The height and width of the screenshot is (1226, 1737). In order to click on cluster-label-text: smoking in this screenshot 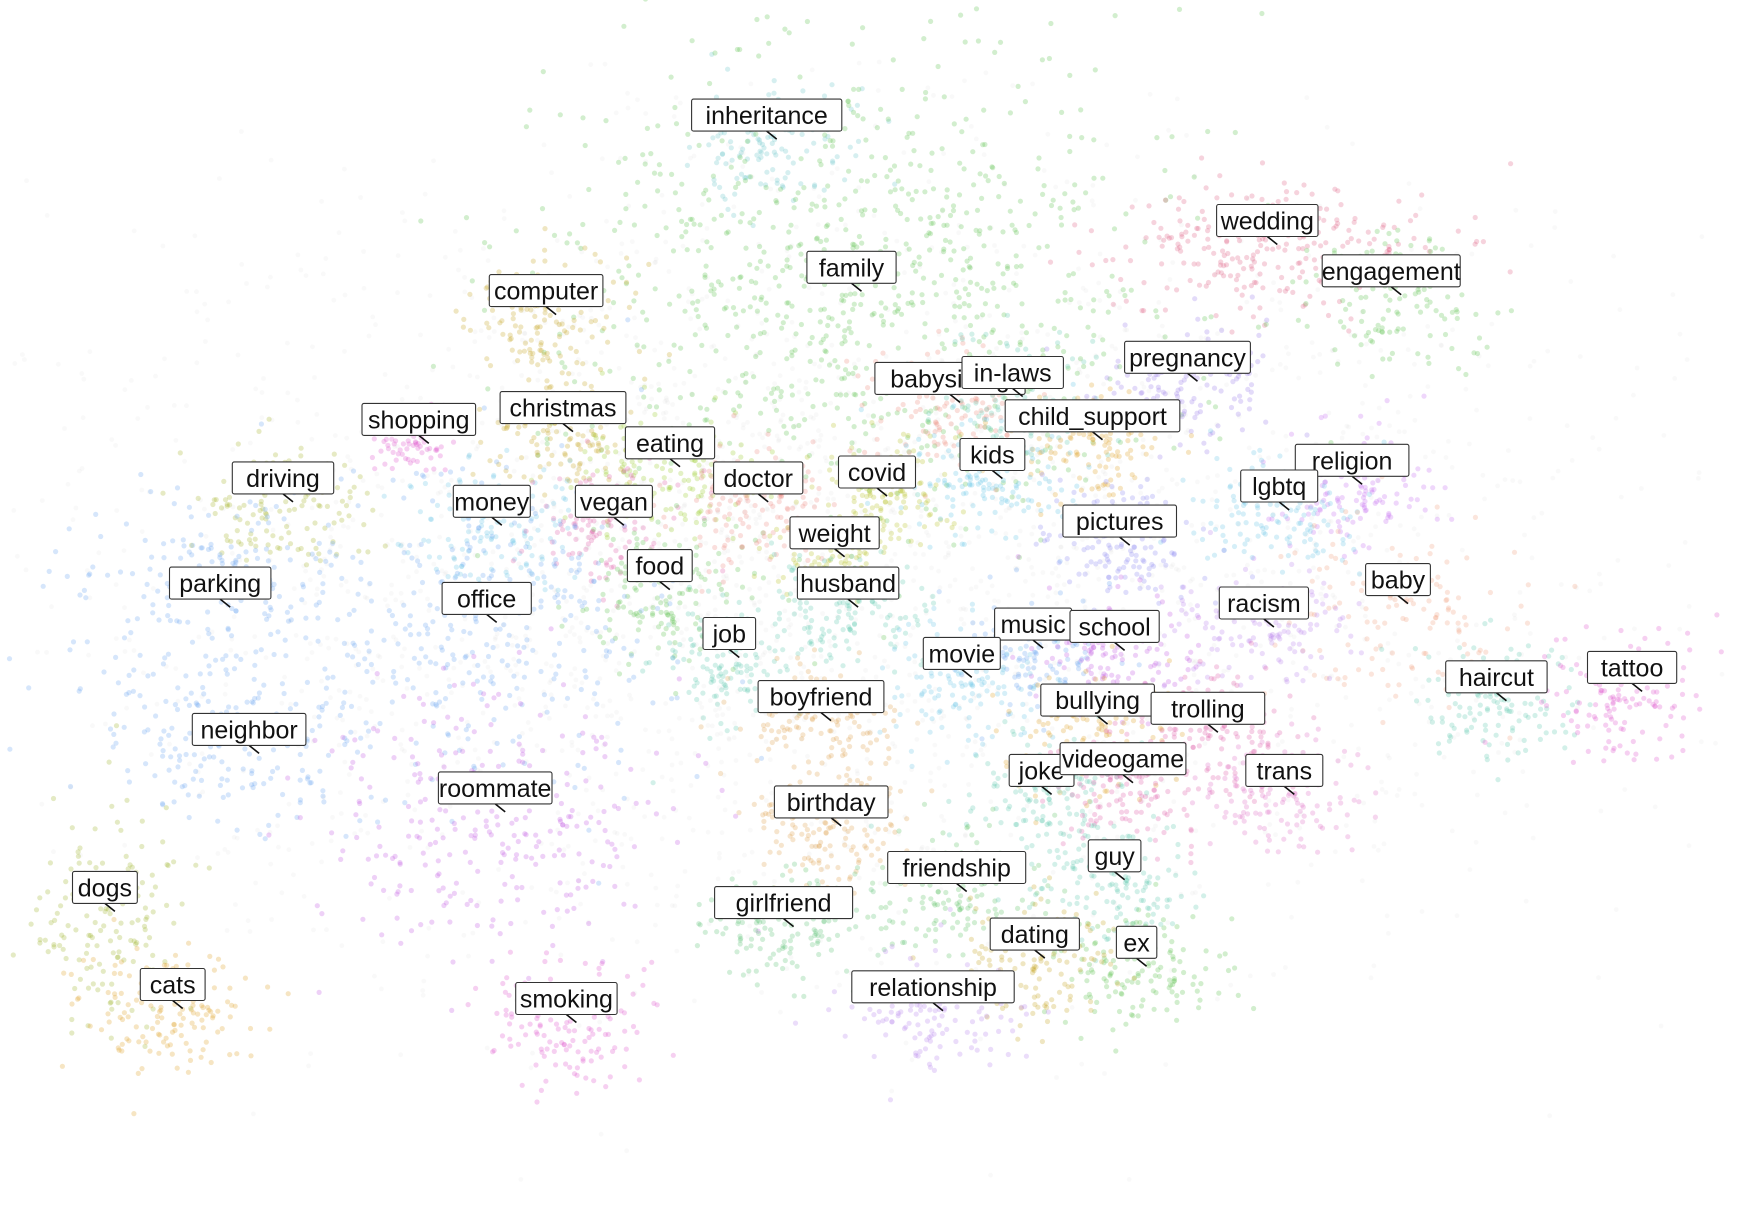, I will do `click(566, 1000)`.